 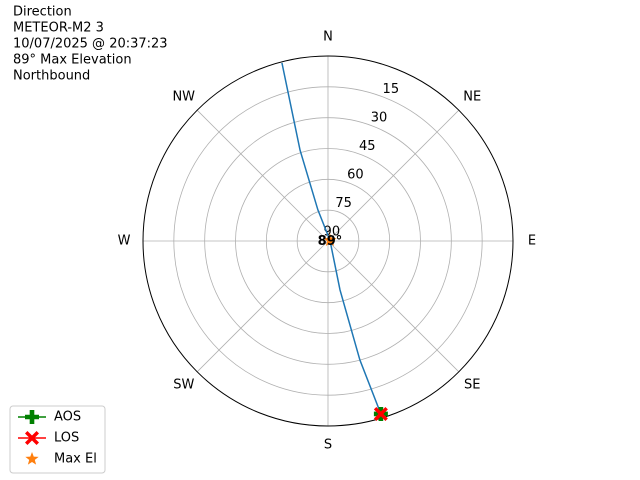 I want to click on annotation-line: Northbound, so click(x=51, y=76).